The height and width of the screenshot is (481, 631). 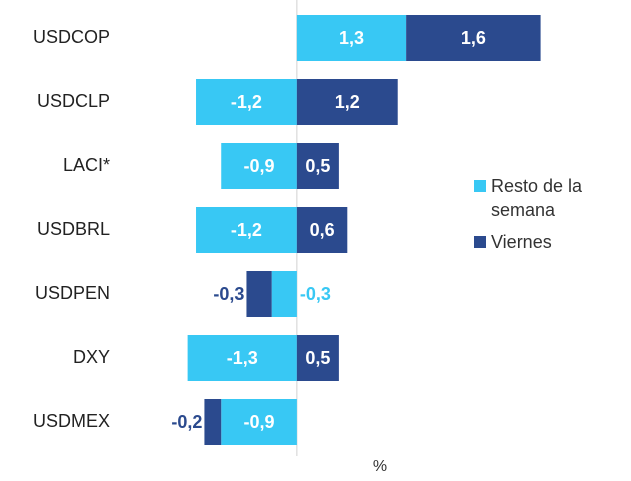 I want to click on data-label: -0,2, so click(x=186, y=422).